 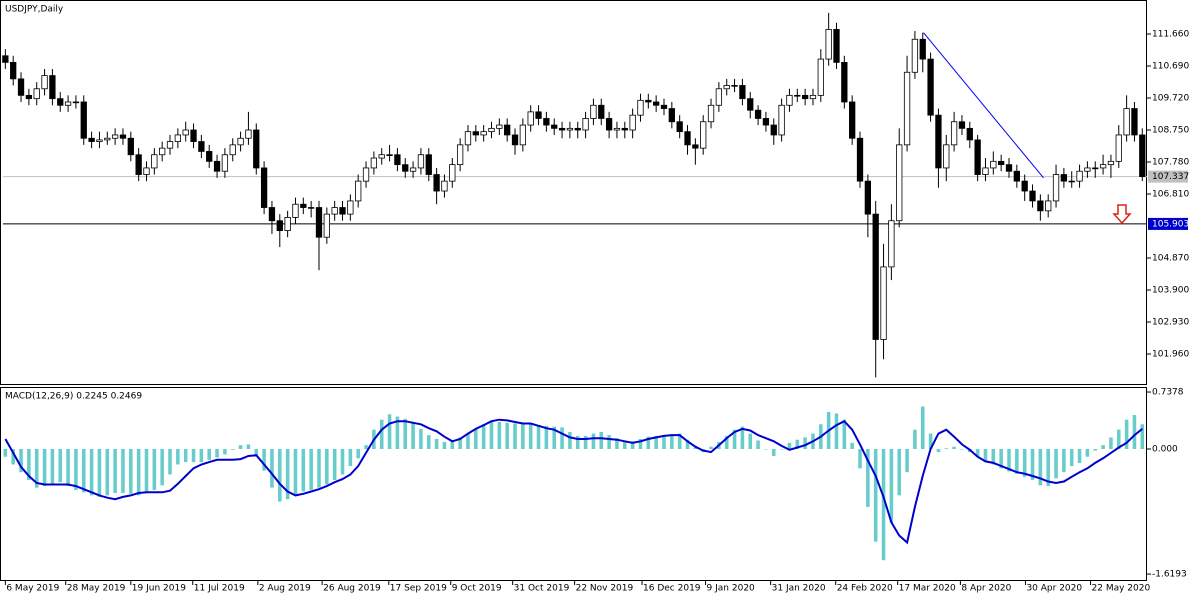 What do you see at coordinates (731, 589) in the screenshot?
I see `x-tick-label: 9 Jan 2020` at bounding box center [731, 589].